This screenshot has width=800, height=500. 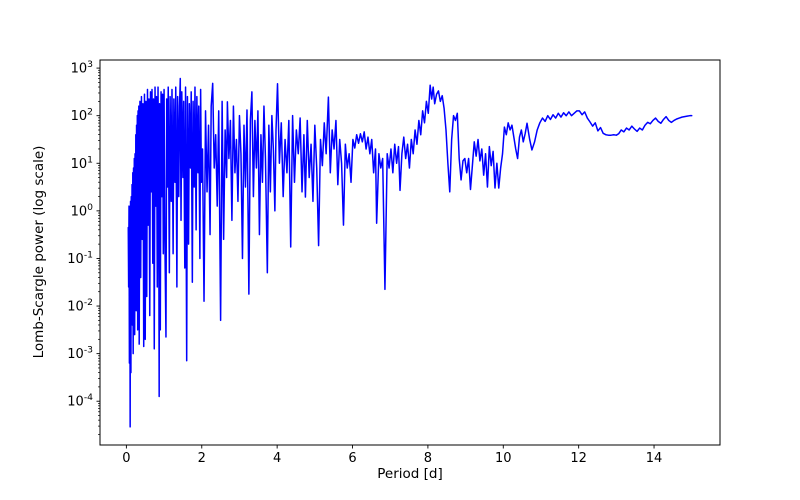 What do you see at coordinates (80, 354) in the screenshot?
I see `y-tick-label: 10⁻³` at bounding box center [80, 354].